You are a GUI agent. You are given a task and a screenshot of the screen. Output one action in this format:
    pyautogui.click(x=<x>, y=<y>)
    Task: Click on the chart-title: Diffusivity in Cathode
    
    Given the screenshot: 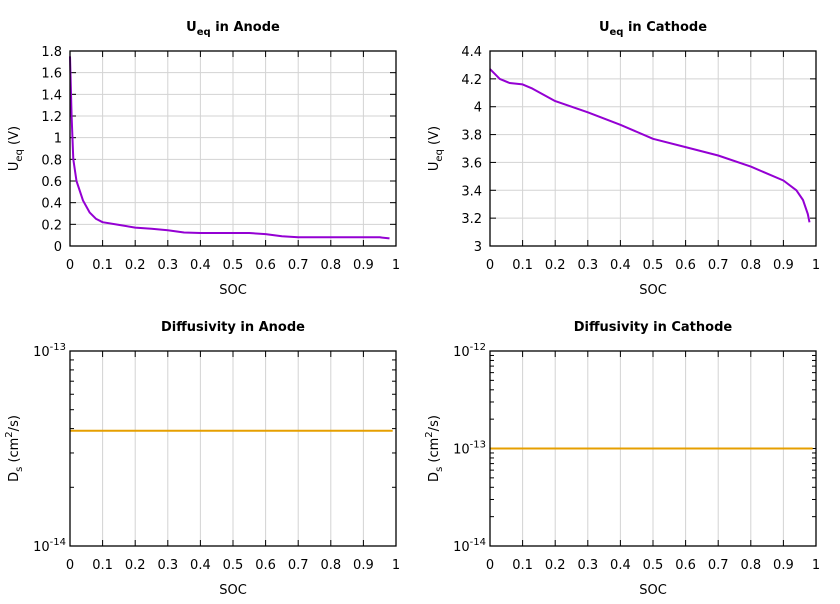 What is the action you would take?
    pyautogui.click(x=653, y=327)
    